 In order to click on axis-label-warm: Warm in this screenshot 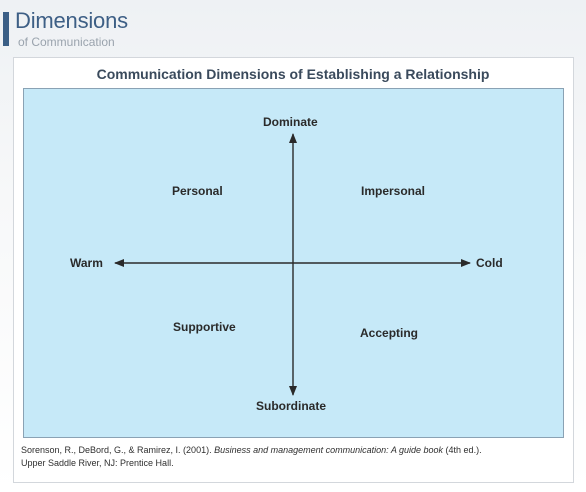, I will do `click(86, 263)`.